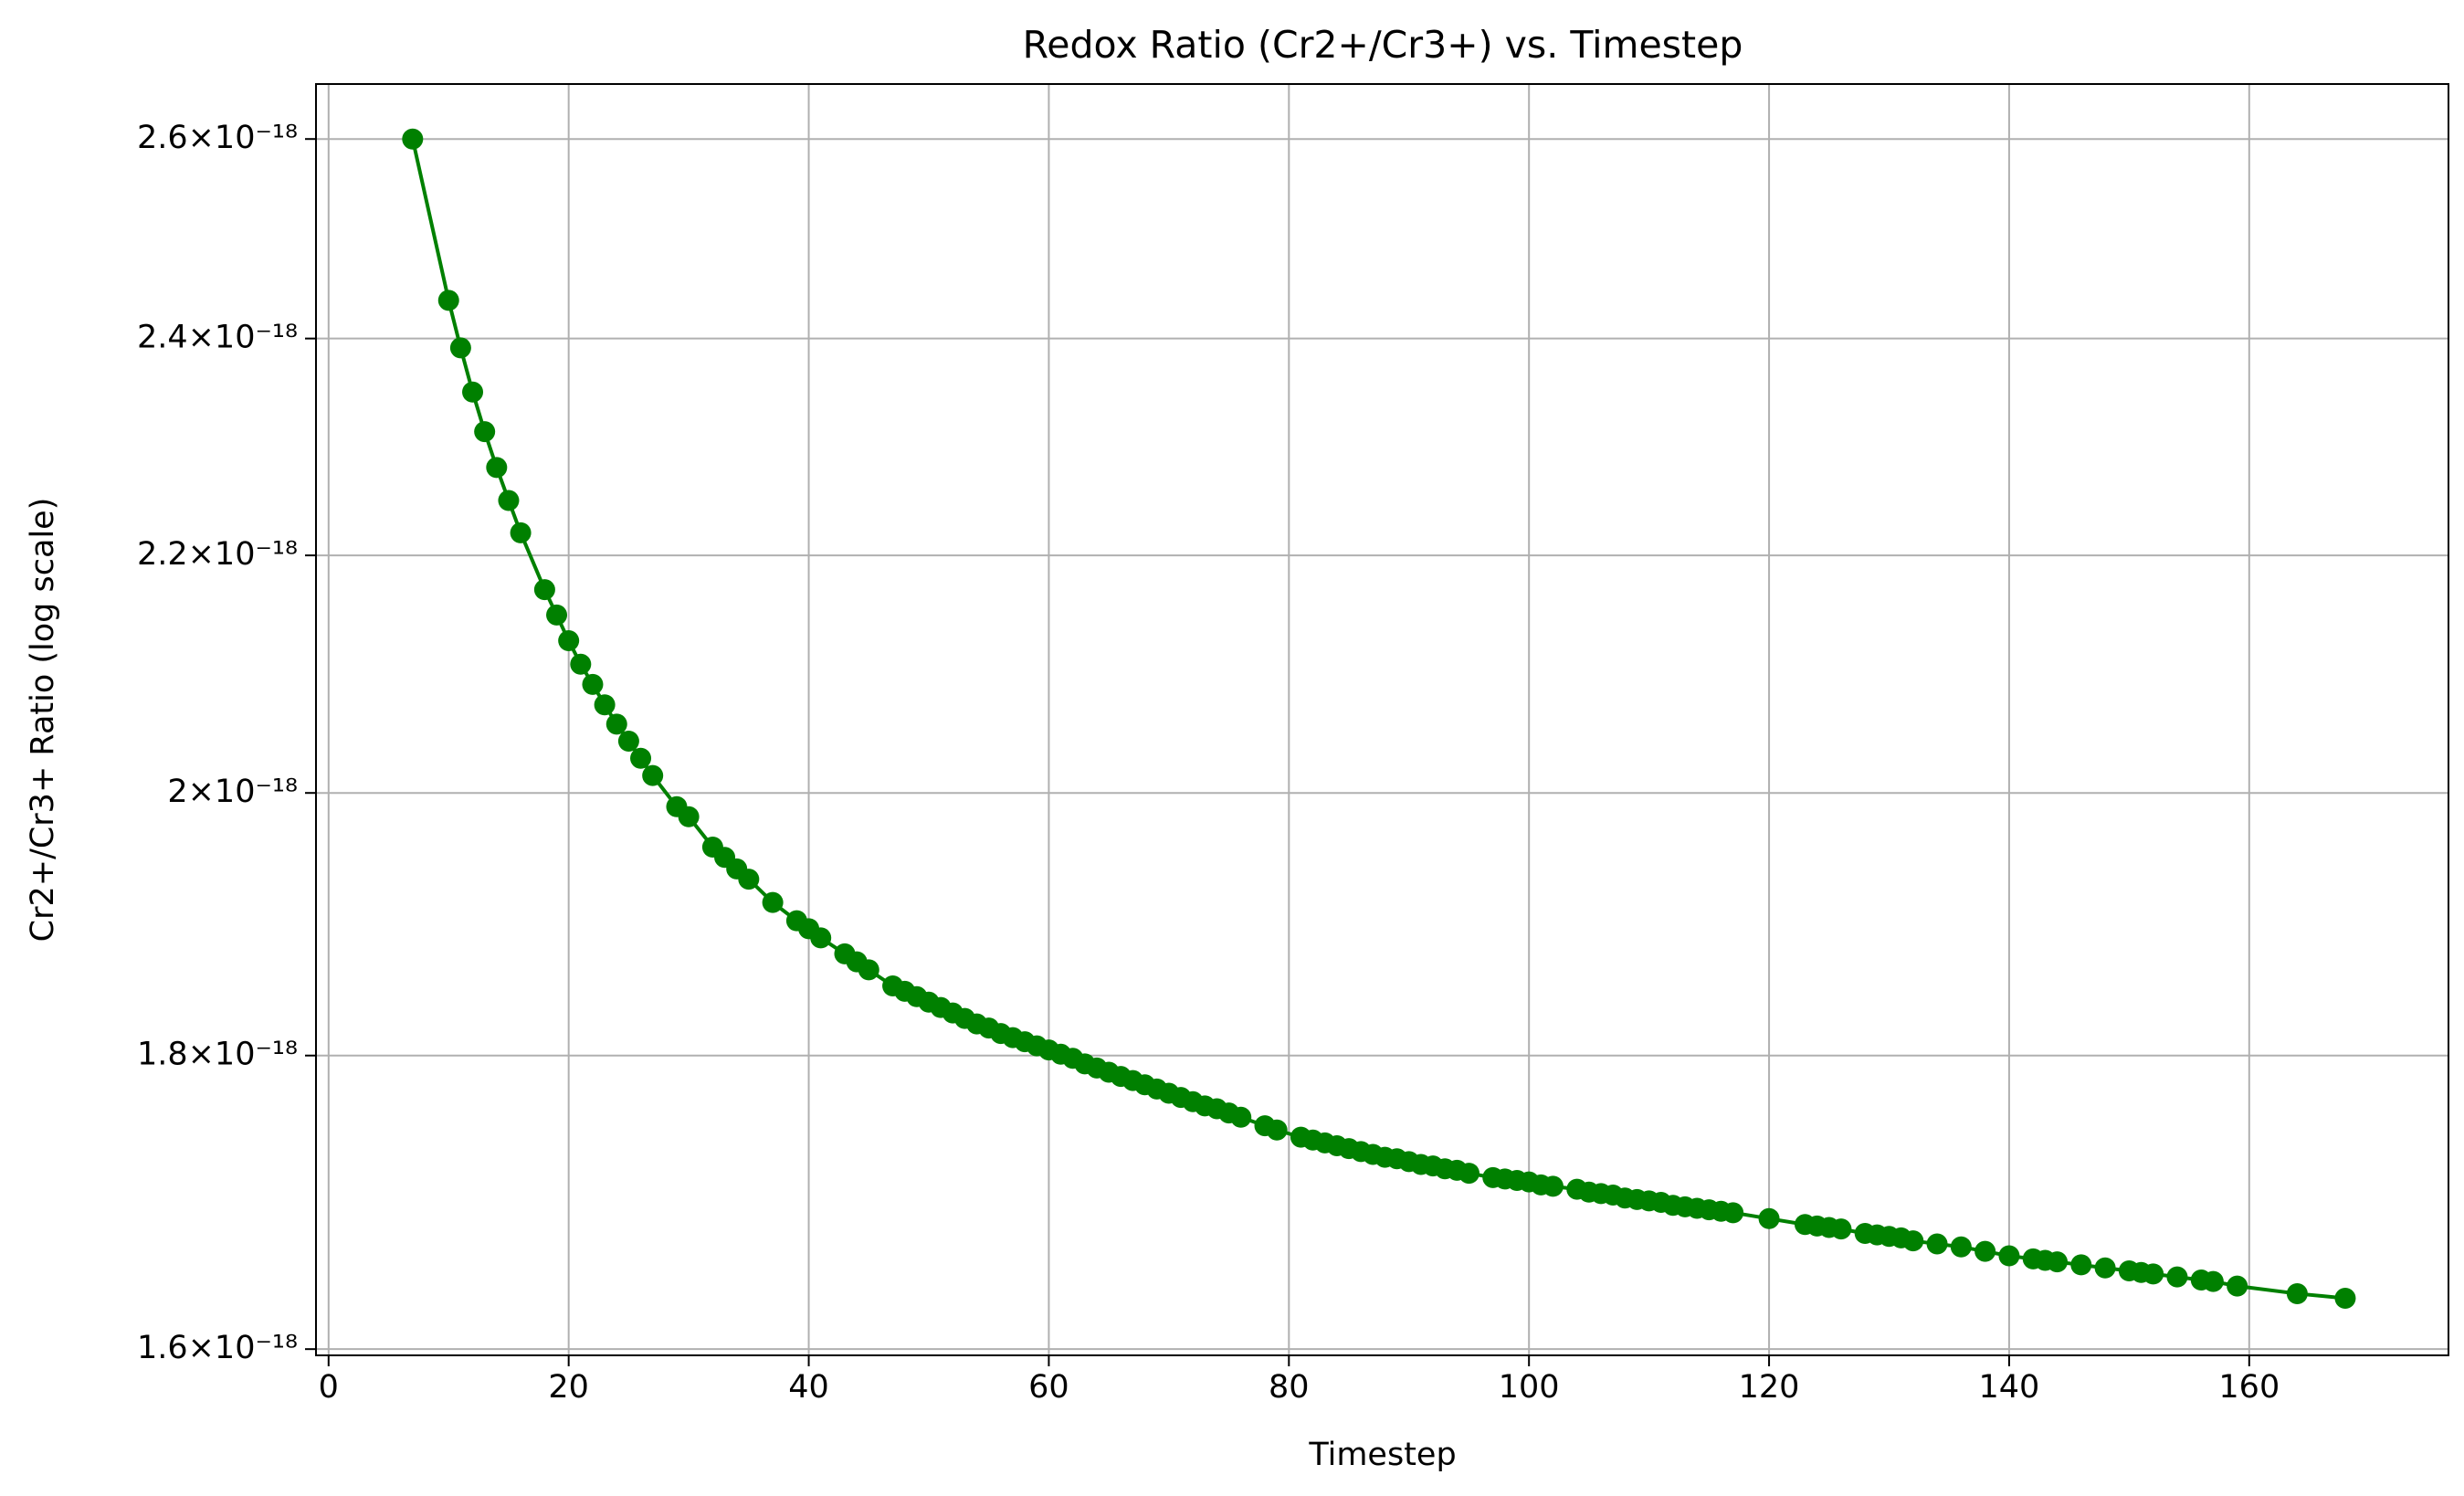  Describe the element at coordinates (218, 554) in the screenshot. I see `y-tick-label: 2.2×10⁻¹⁸` at that location.